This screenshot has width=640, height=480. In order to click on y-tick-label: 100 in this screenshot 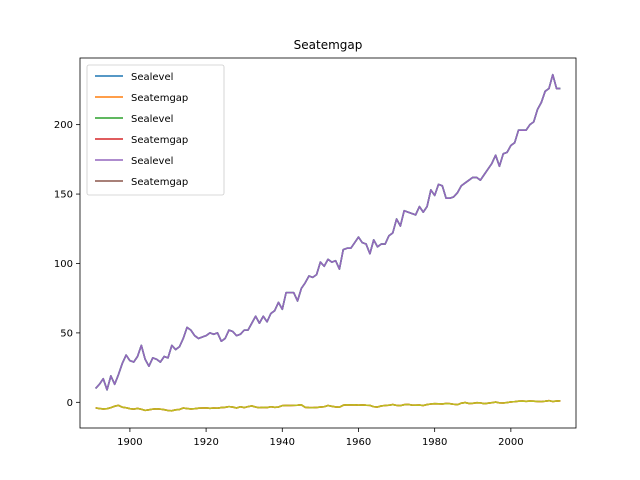, I will do `click(63, 264)`.